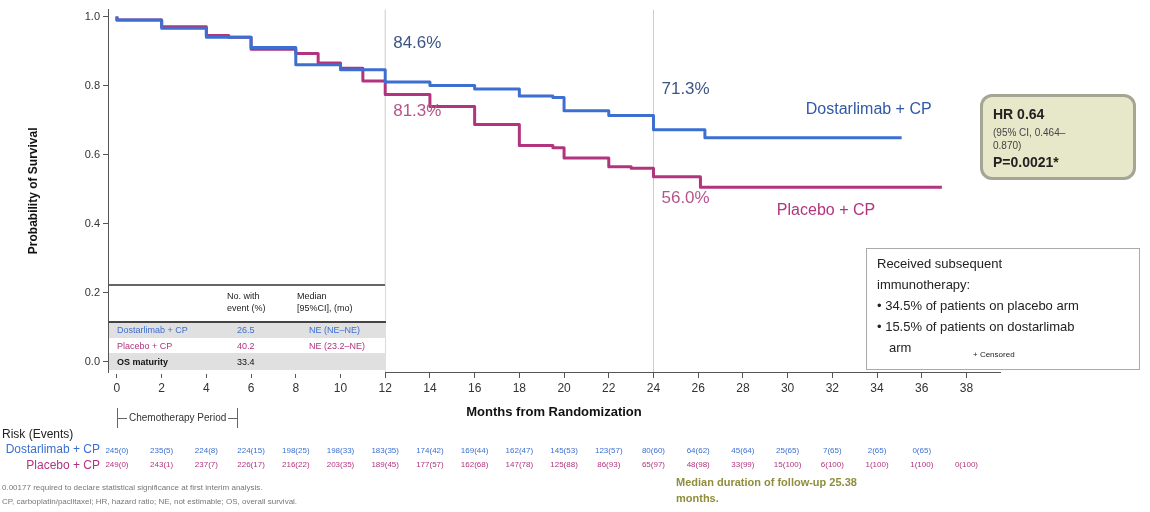 Image resolution: width=1150 pixels, height=512 pixels. What do you see at coordinates (978, 306) in the screenshot?
I see `annotation: • 34.5% of patients on placebo arm` at bounding box center [978, 306].